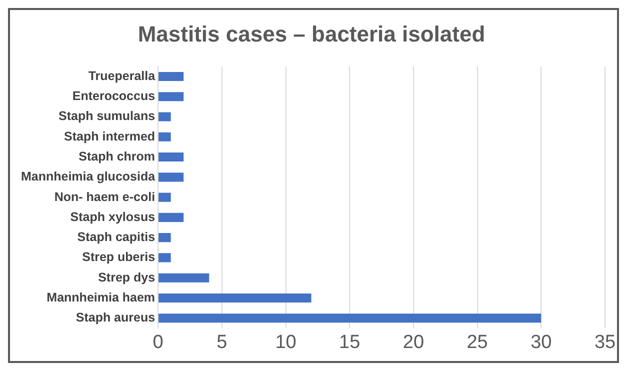 The height and width of the screenshot is (371, 627). What do you see at coordinates (101, 297) in the screenshot?
I see `y-tick-label: Mannheimia haem` at bounding box center [101, 297].